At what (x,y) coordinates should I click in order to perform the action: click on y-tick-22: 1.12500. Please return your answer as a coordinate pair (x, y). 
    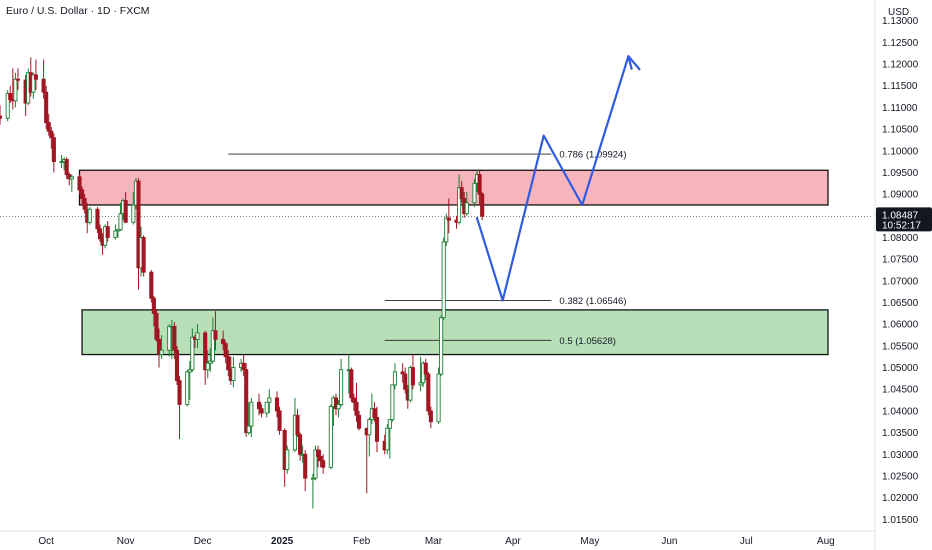
    Looking at the image, I should click on (900, 43).